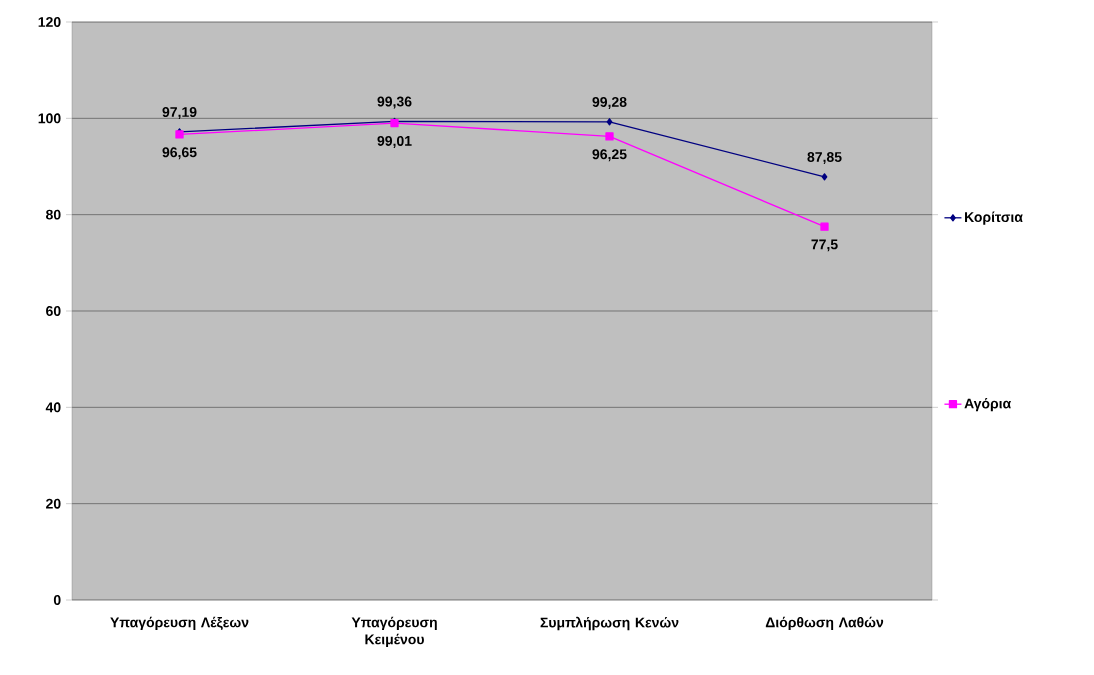 The height and width of the screenshot is (675, 1094). I want to click on y-tick-label: 40, so click(53, 407).